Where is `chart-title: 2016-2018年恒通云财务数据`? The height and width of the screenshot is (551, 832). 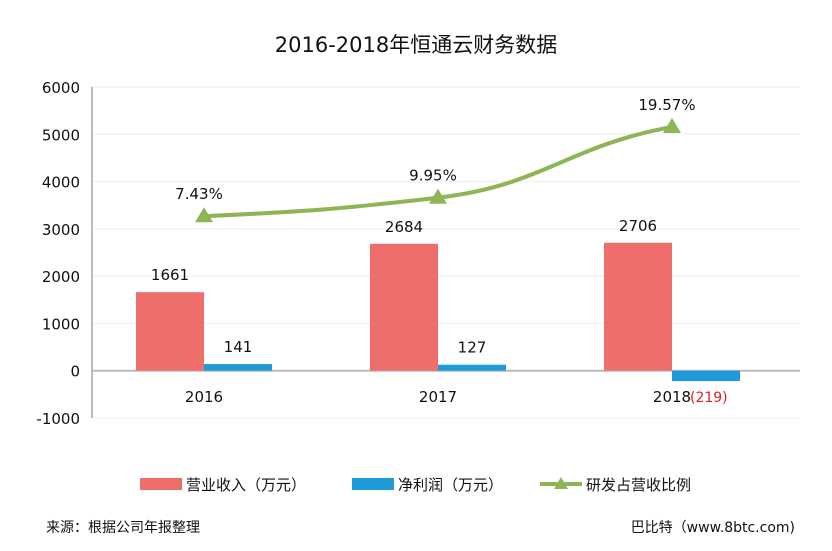
chart-title: 2016-2018年恒通云财务数据 is located at coordinates (416, 45).